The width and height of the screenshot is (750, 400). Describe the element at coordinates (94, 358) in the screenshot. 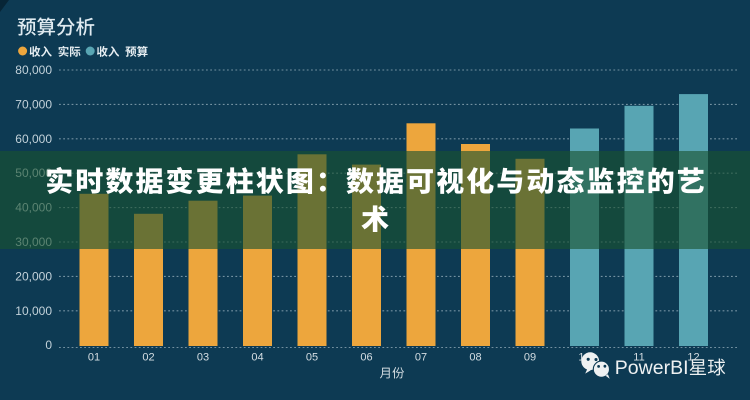

I see `svg-text: 01` at that location.